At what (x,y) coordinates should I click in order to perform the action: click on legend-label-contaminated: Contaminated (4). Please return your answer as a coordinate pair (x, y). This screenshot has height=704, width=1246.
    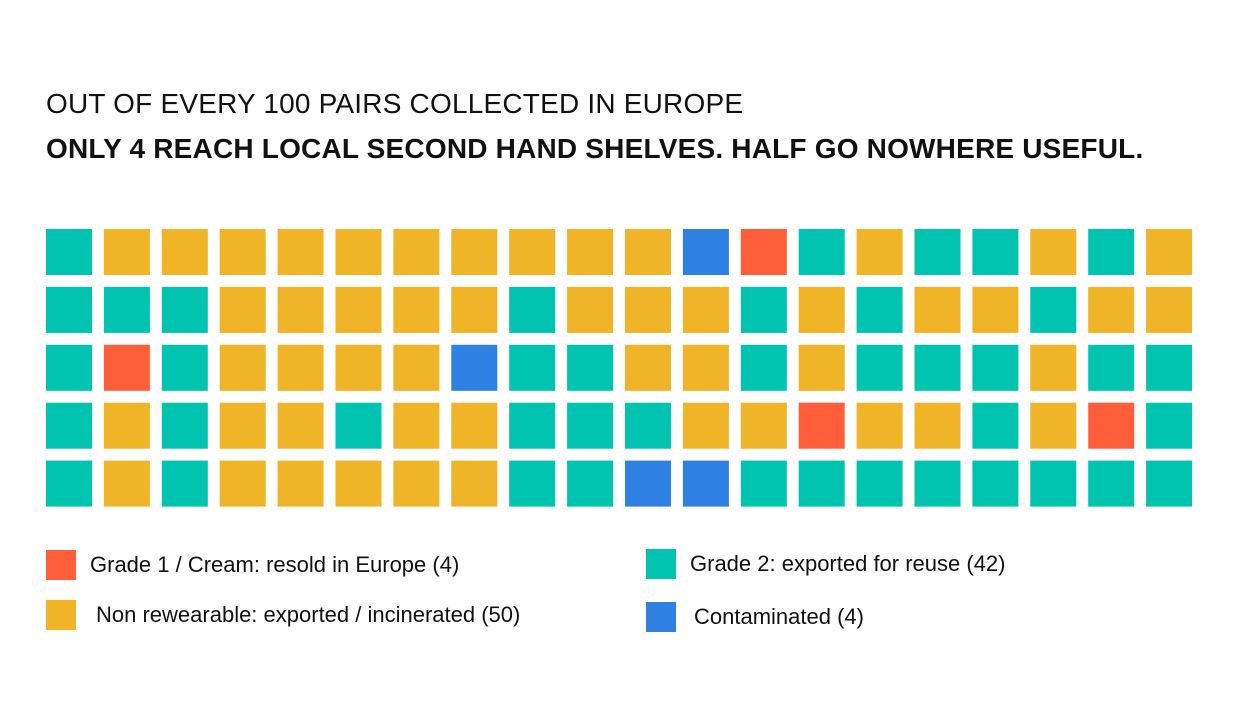
    Looking at the image, I should click on (779, 616).